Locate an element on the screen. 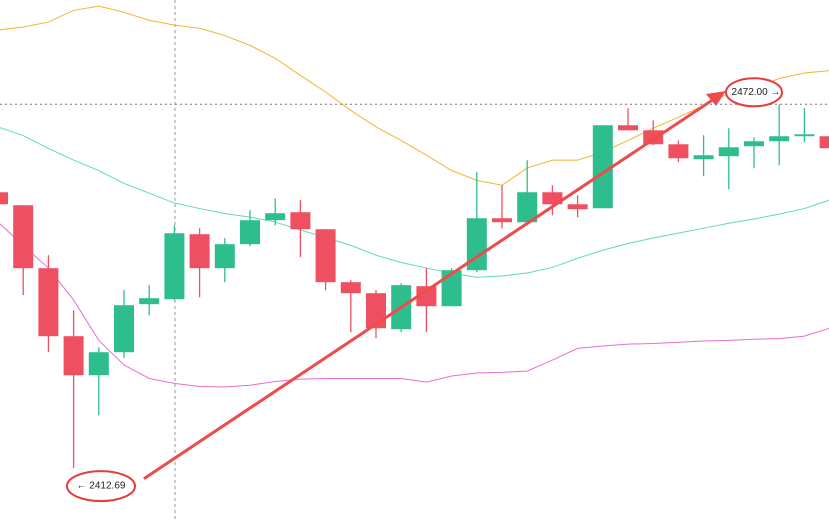 Image resolution: width=829 pixels, height=522 pixels. annotation-label: 2472.00 → is located at coordinates (756, 92).